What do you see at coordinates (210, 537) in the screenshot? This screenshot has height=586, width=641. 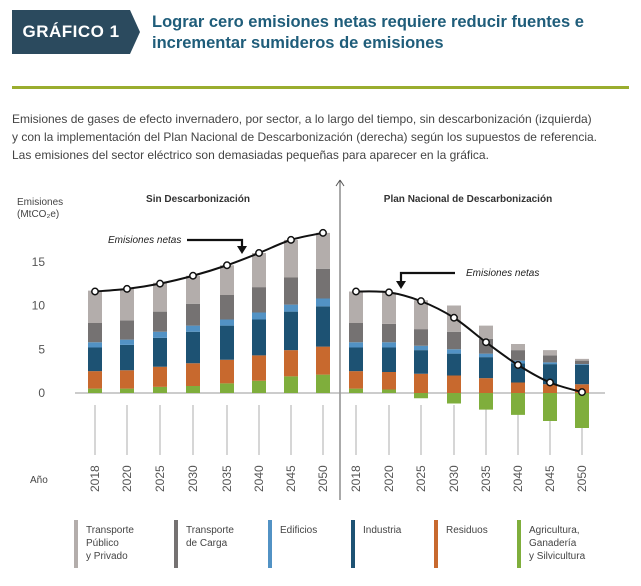 I see `legend-label: Transporte de Carga` at bounding box center [210, 537].